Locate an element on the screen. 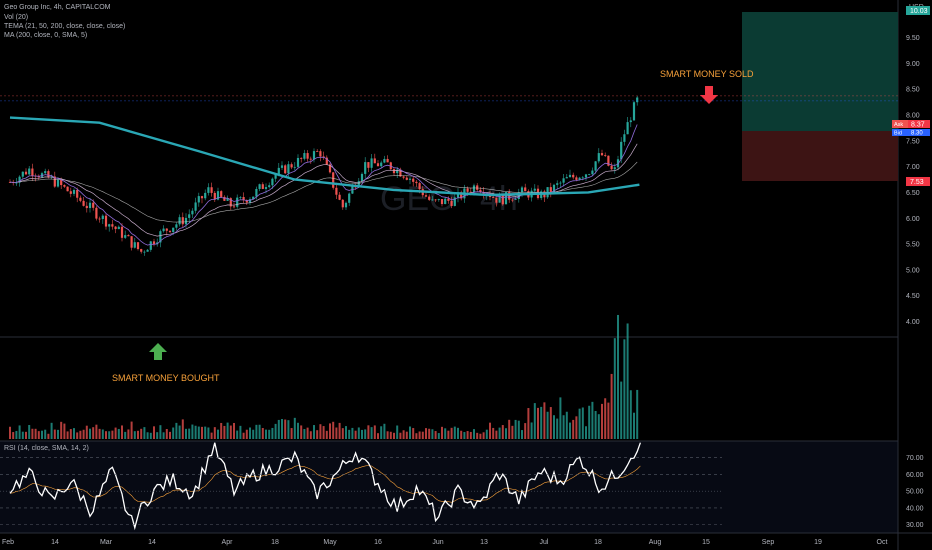 The image size is (932, 550). ask-price: 8.37 is located at coordinates (918, 125).